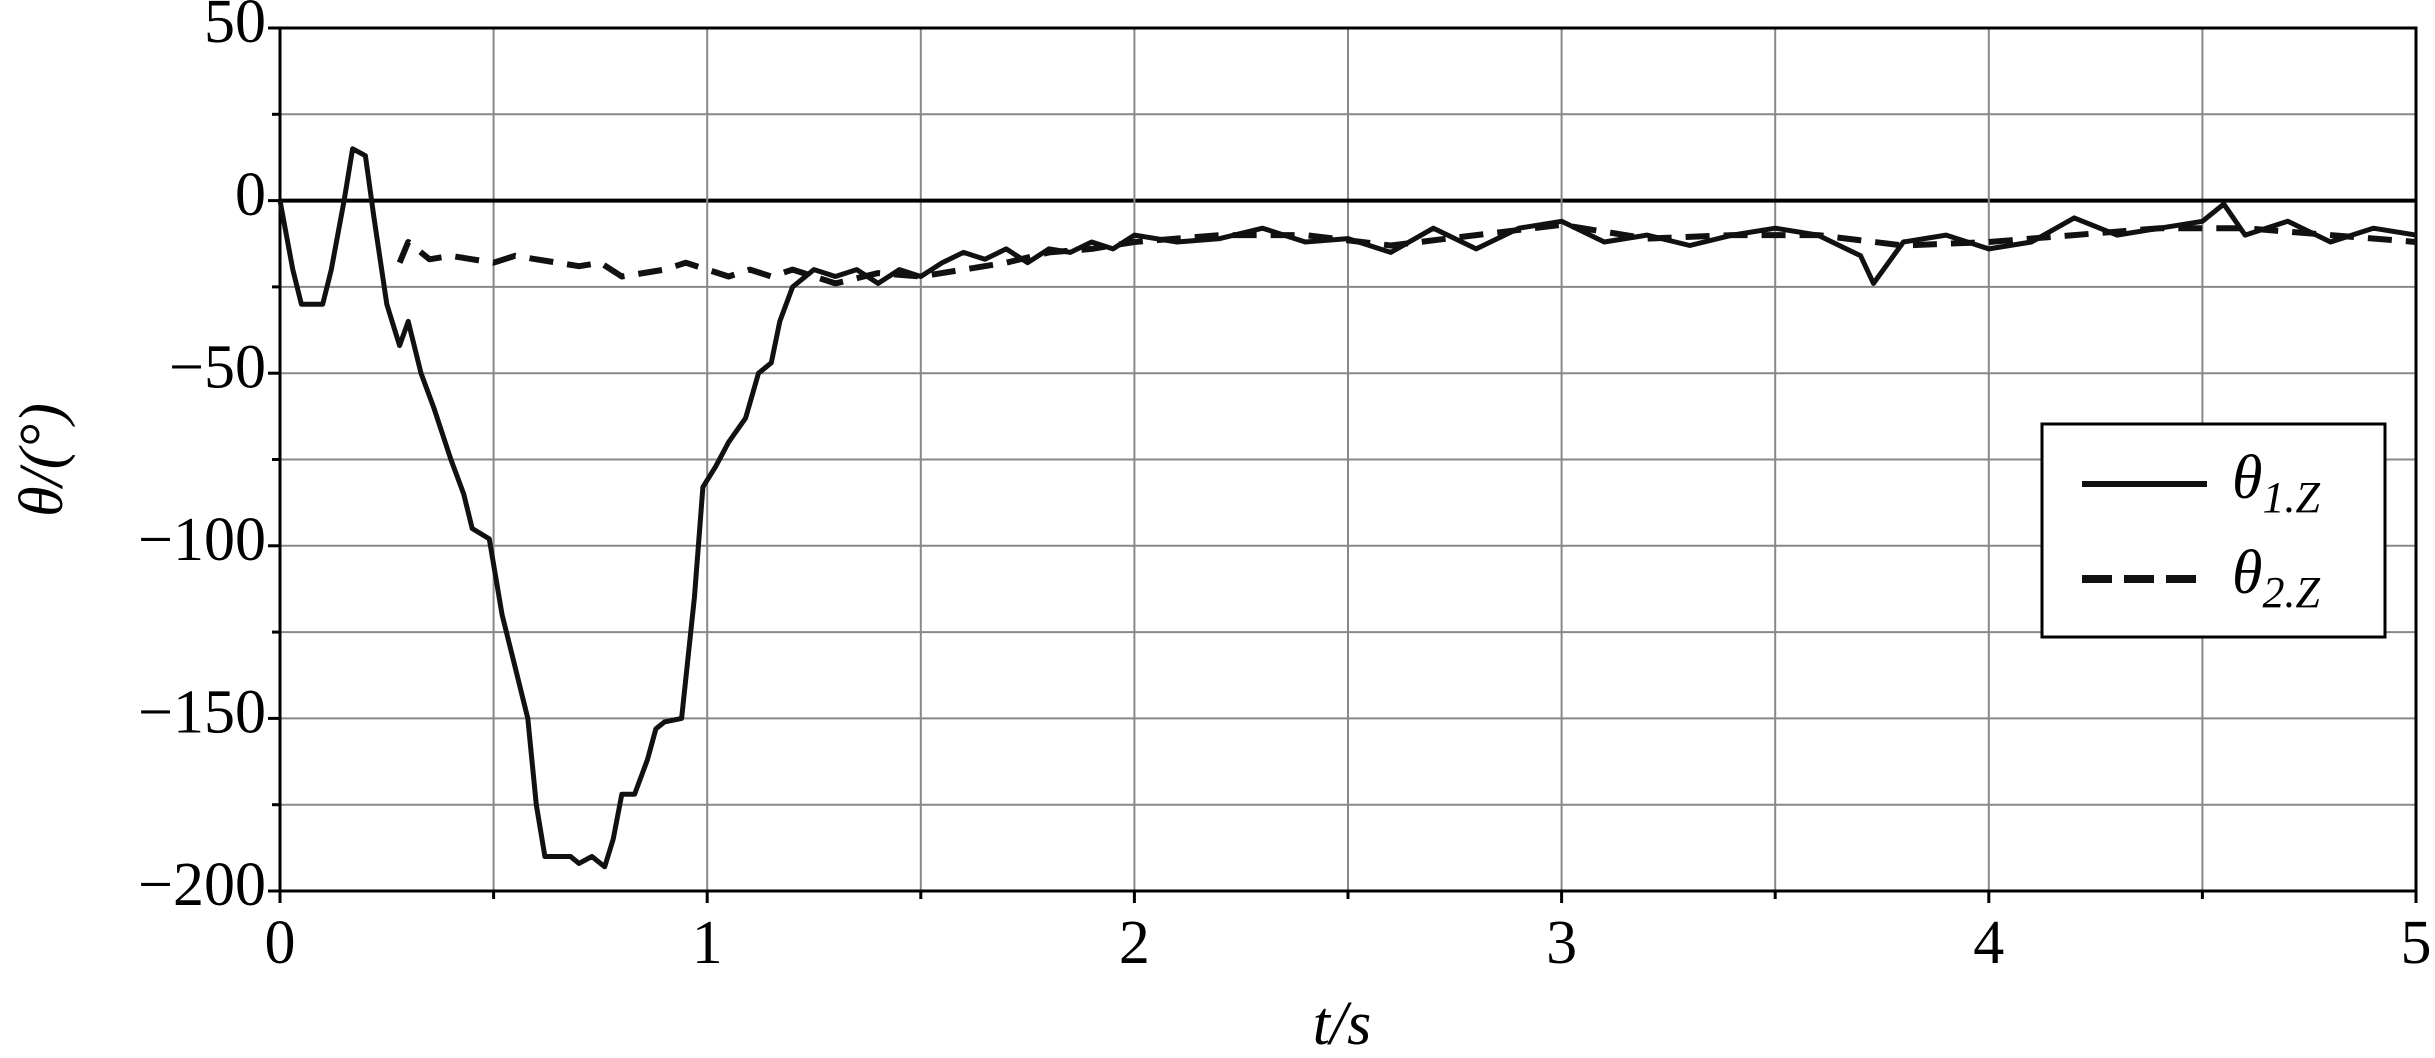 This screenshot has width=2435, height=1058. What do you see at coordinates (42, 460) in the screenshot?
I see `y-axis-label: θ/(°)` at bounding box center [42, 460].